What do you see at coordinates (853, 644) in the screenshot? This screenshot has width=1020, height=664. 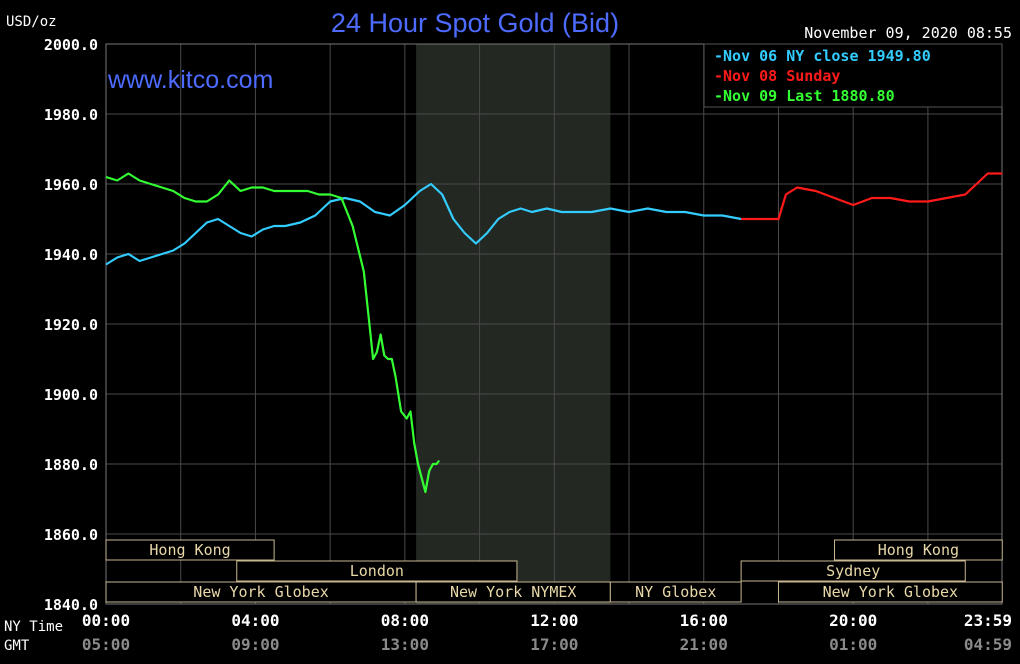 I see `x-tick-gmt: 01:00` at bounding box center [853, 644].